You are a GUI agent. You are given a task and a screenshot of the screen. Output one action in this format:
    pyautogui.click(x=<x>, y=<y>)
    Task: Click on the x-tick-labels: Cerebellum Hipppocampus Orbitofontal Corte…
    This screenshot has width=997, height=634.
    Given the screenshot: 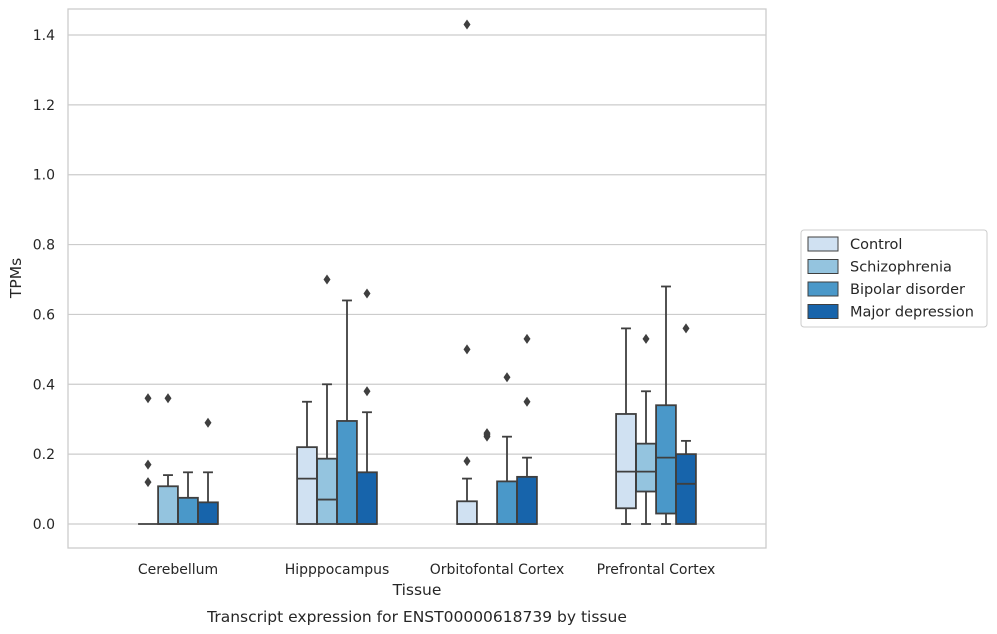 What is the action you would take?
    pyautogui.click(x=426, y=570)
    